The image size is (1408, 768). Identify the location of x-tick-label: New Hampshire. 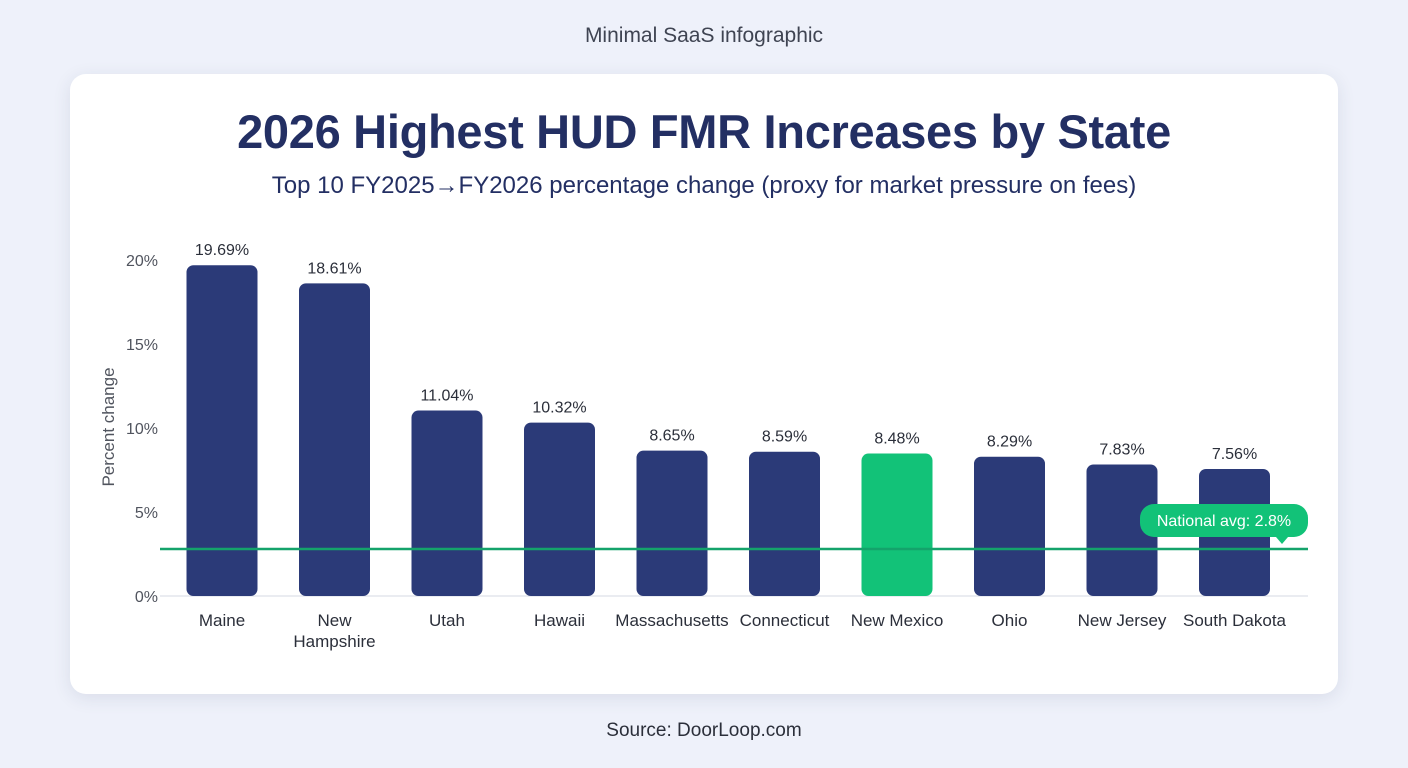
(334, 631).